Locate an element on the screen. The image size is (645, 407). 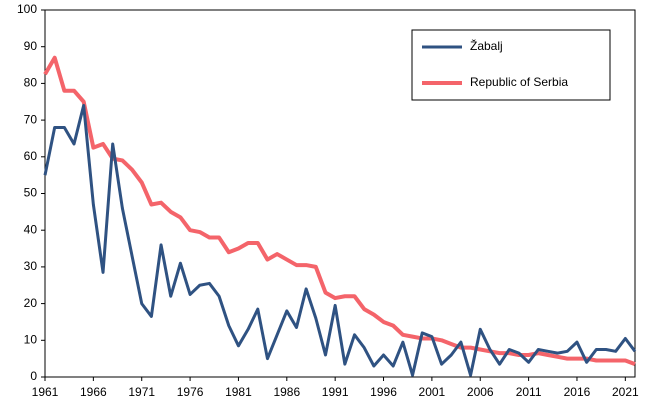
x-tick-label: 1961 is located at coordinates (45, 392).